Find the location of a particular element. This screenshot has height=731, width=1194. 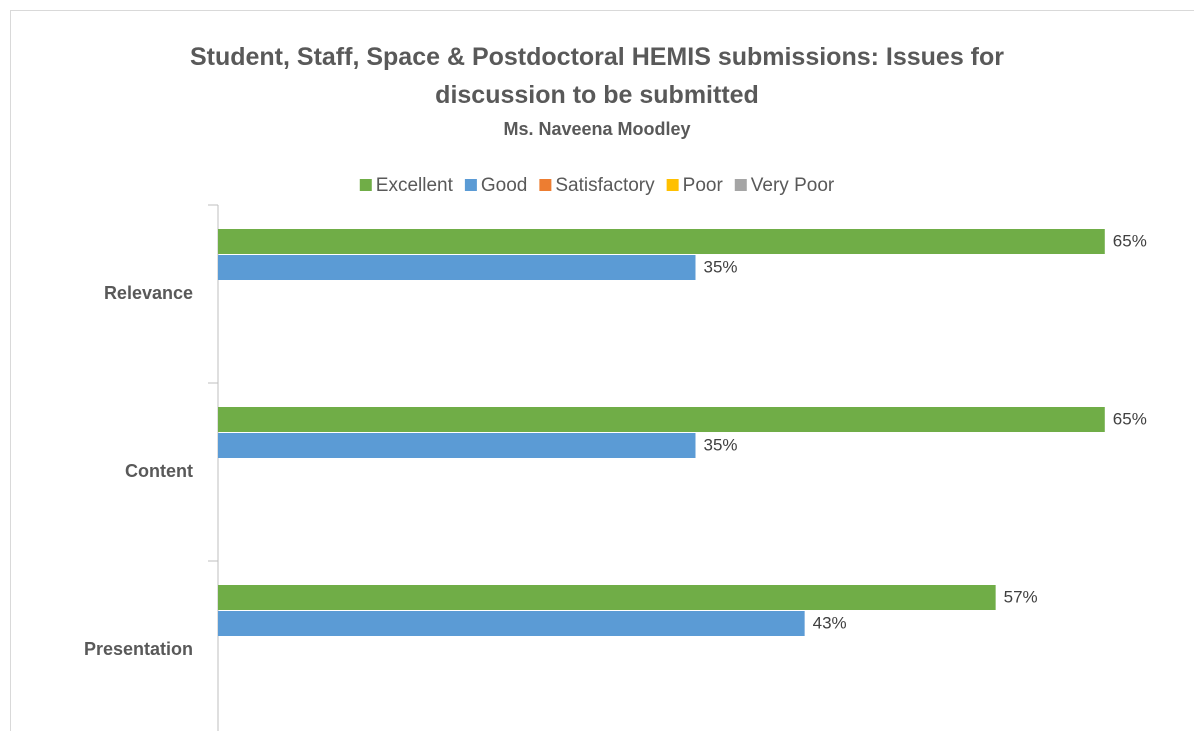

y-tick-label: Content is located at coordinates (159, 471).